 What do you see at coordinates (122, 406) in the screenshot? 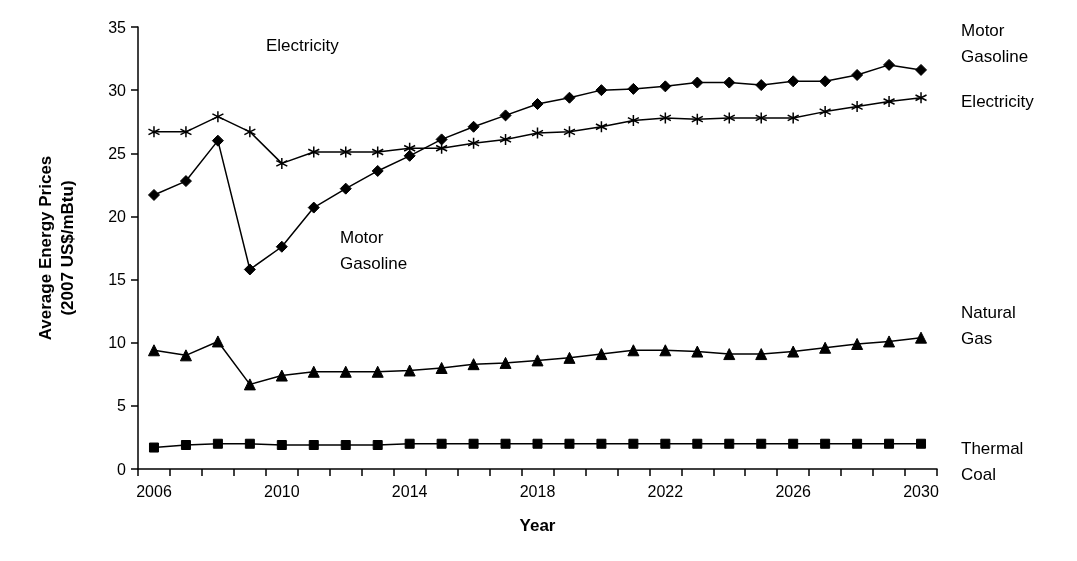
I see `y-tick-label: 5` at bounding box center [122, 406].